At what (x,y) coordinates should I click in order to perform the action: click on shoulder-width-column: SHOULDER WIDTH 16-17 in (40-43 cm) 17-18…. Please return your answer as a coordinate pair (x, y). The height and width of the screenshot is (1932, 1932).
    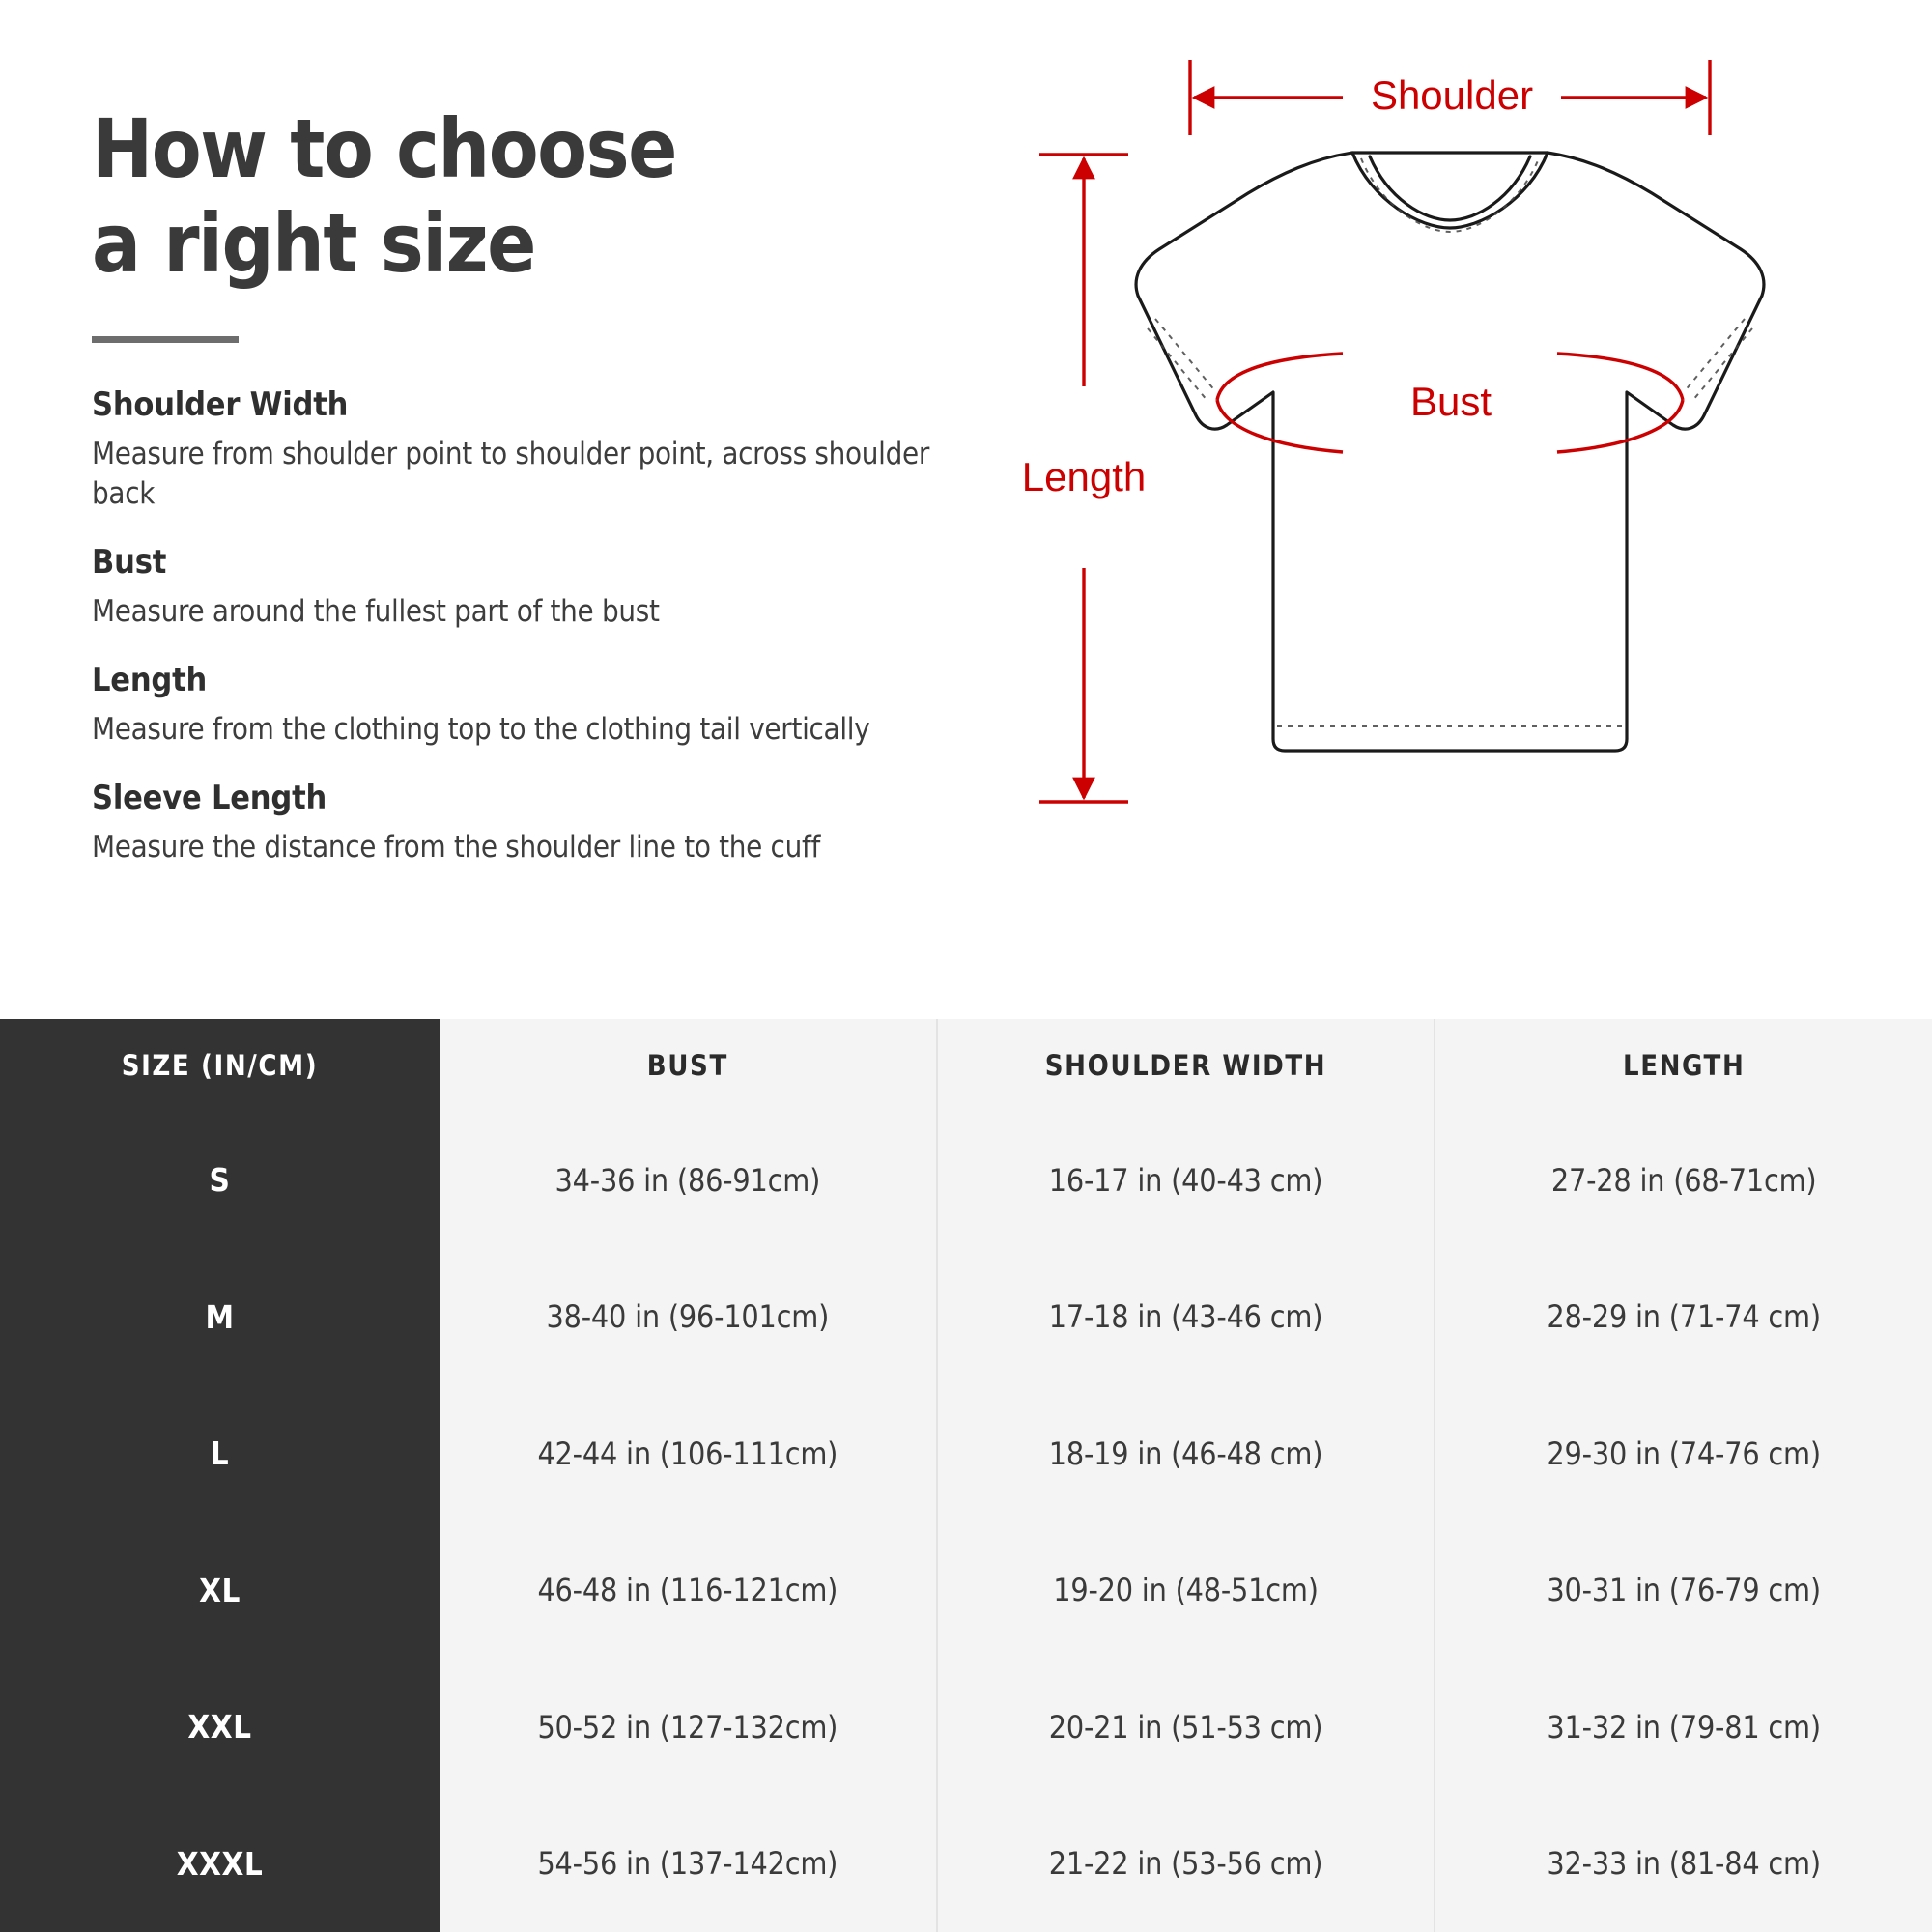
    Looking at the image, I should click on (1185, 1475).